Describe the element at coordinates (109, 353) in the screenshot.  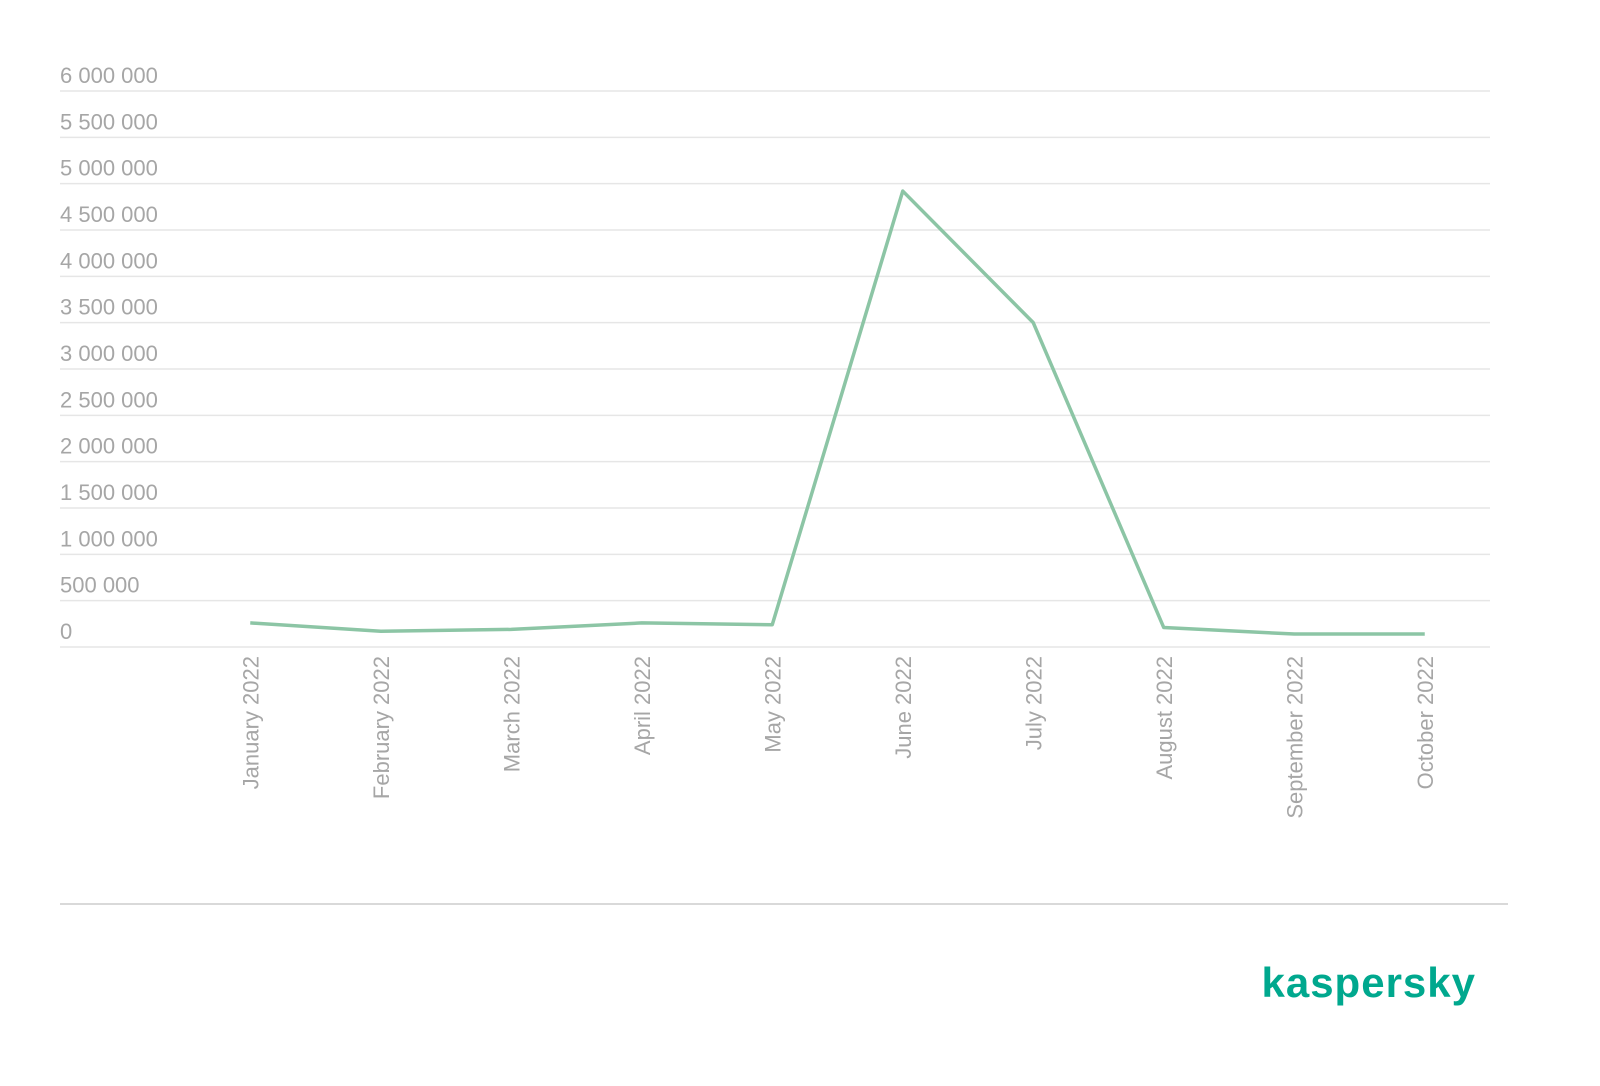
I see `y-tick-label: 3 000 000` at that location.